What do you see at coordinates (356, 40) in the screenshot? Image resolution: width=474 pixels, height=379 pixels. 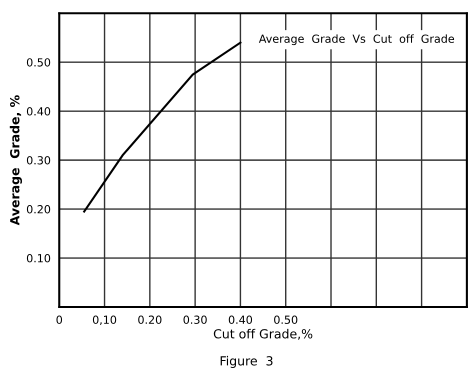 I see `text: Average Grade Vs Cut off Grade` at bounding box center [356, 40].